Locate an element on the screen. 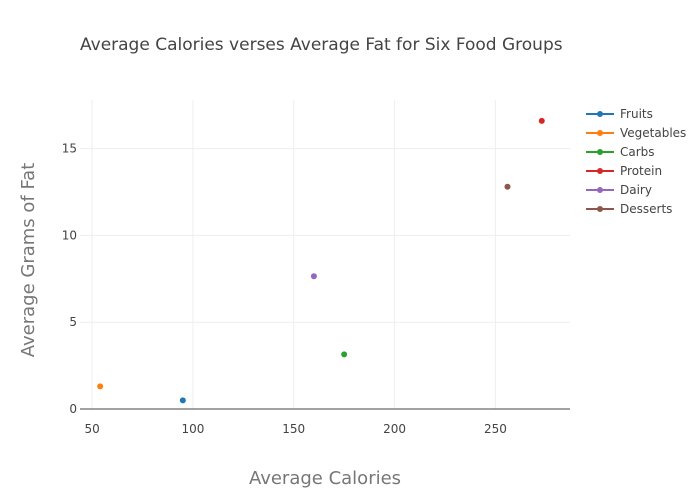 Image resolution: width=700 pixels, height=500 pixels. x-tick-label: 250 is located at coordinates (495, 429).